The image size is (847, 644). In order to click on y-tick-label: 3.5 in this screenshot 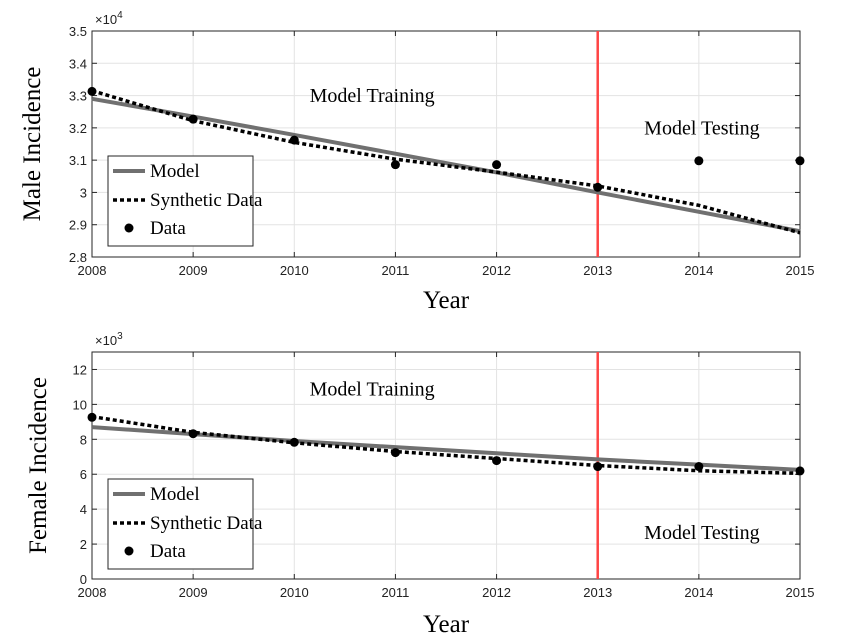, I will do `click(78, 31)`.